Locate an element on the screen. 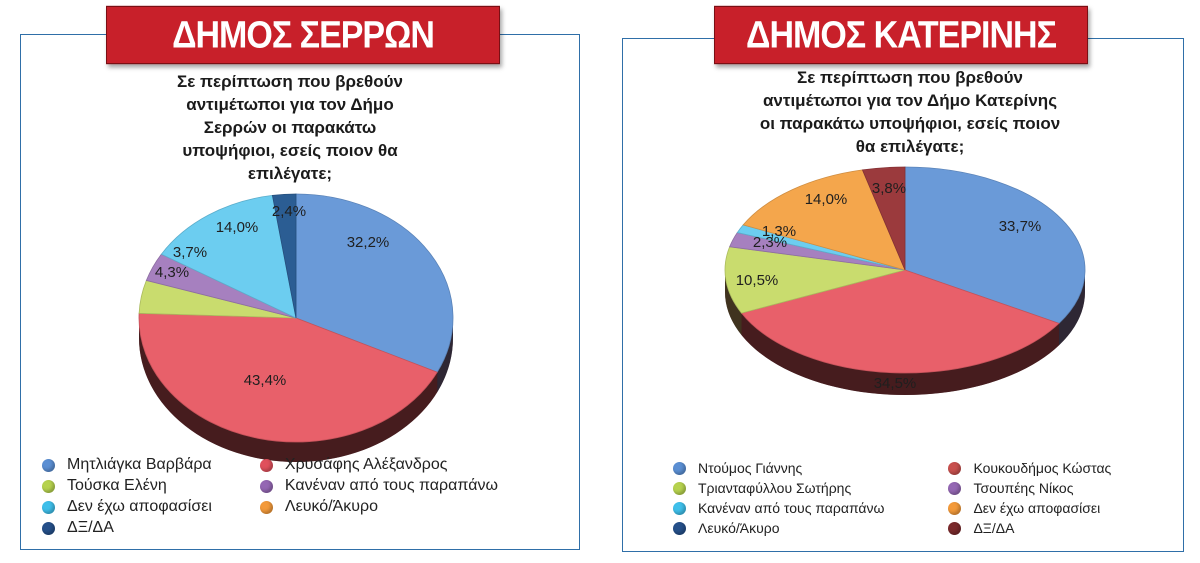 The height and width of the screenshot is (563, 1200). katerini-legend-item: Τριανταφύλλου Σωτήρης is located at coordinates (778, 488).